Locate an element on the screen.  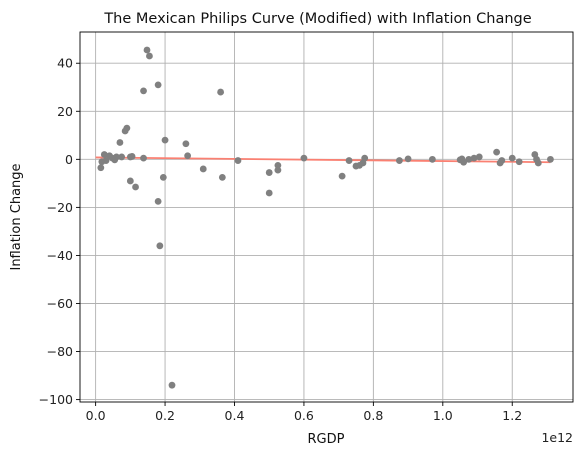
y-axis-label: Inflation Change is located at coordinates (16, 216).